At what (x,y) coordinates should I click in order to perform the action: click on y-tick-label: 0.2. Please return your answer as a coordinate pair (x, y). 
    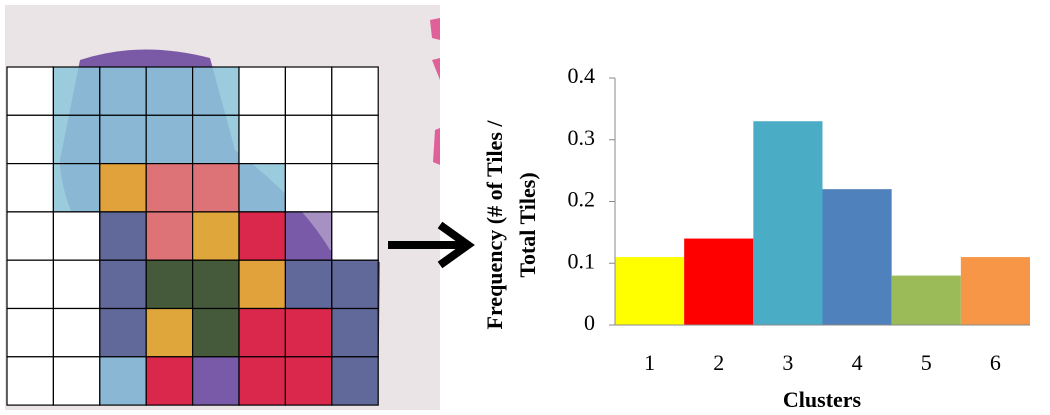
    Looking at the image, I should click on (582, 199).